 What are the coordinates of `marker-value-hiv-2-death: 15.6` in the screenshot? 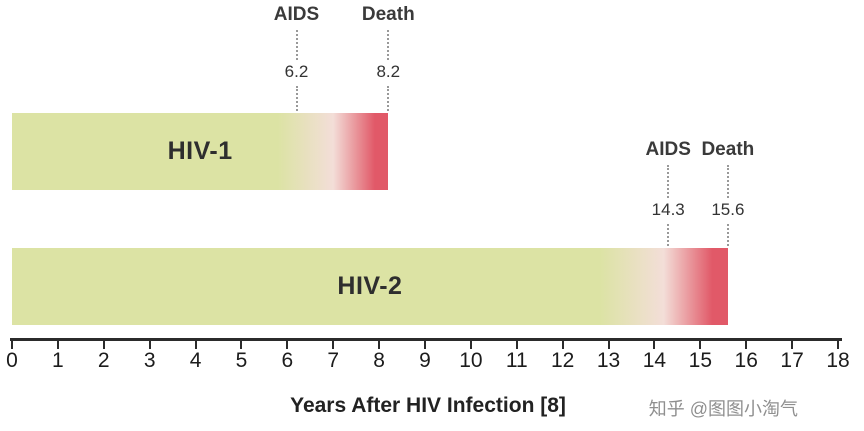 It's located at (728, 209).